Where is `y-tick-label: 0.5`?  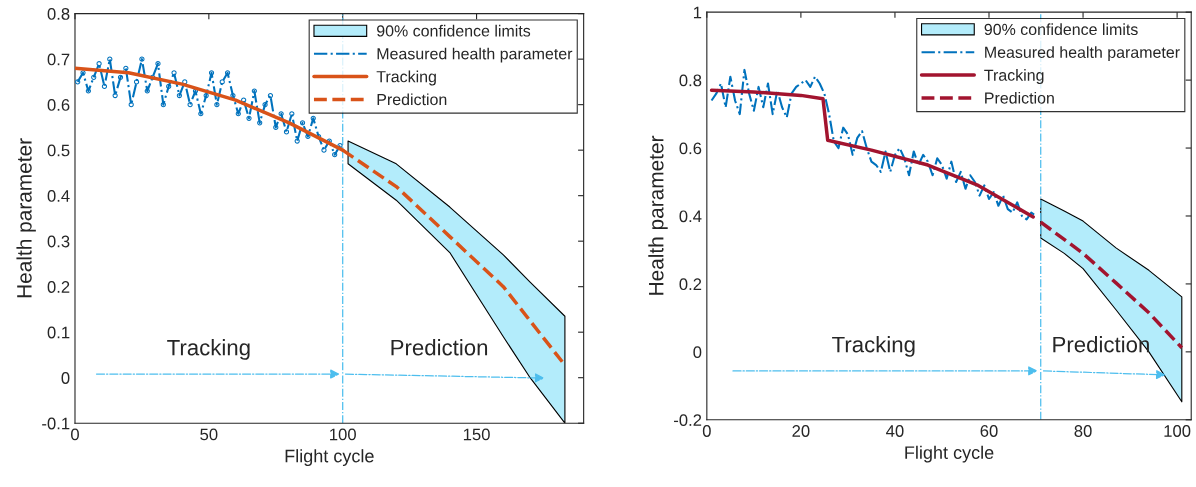 y-tick-label: 0.5 is located at coordinates (58, 150).